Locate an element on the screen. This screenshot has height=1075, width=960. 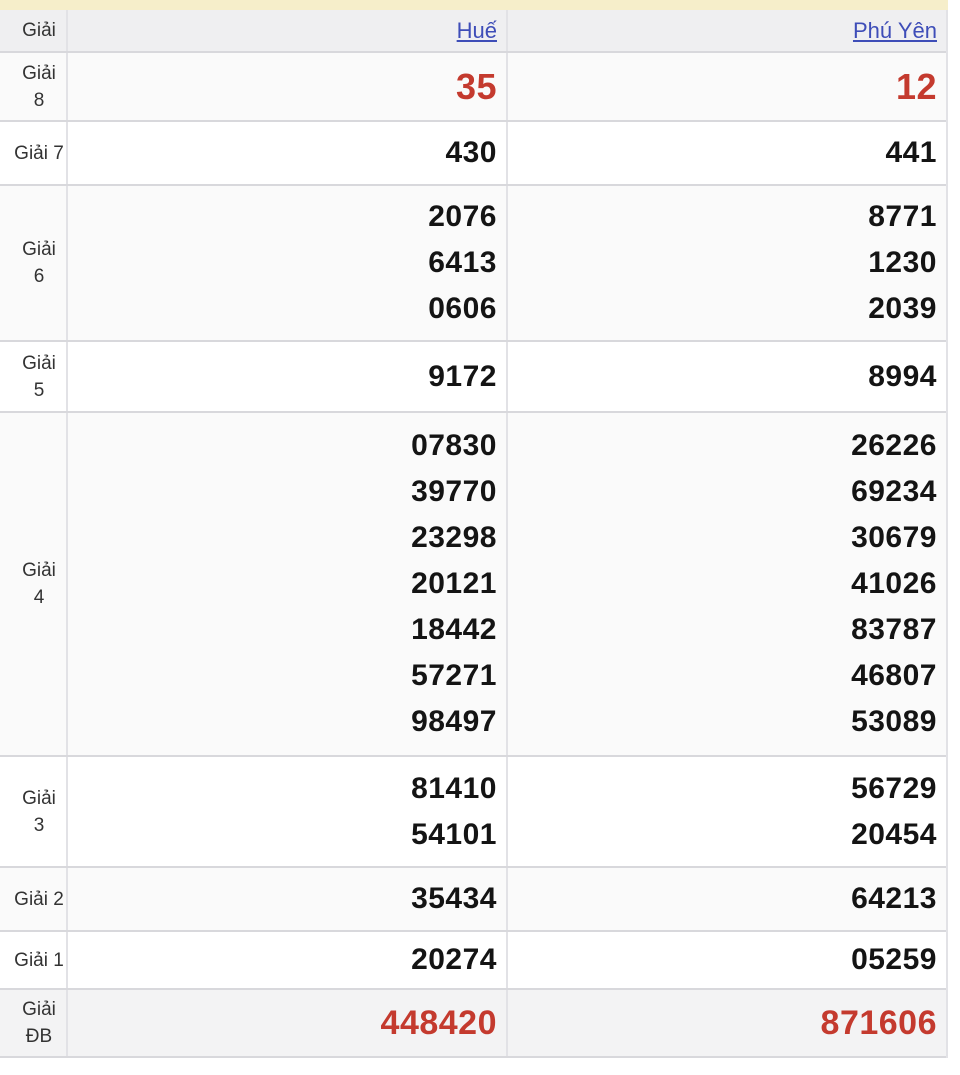
phuyen-values-g4: 26226 69234 30679 41026 83787 46807 53089 is located at coordinates (727, 584).